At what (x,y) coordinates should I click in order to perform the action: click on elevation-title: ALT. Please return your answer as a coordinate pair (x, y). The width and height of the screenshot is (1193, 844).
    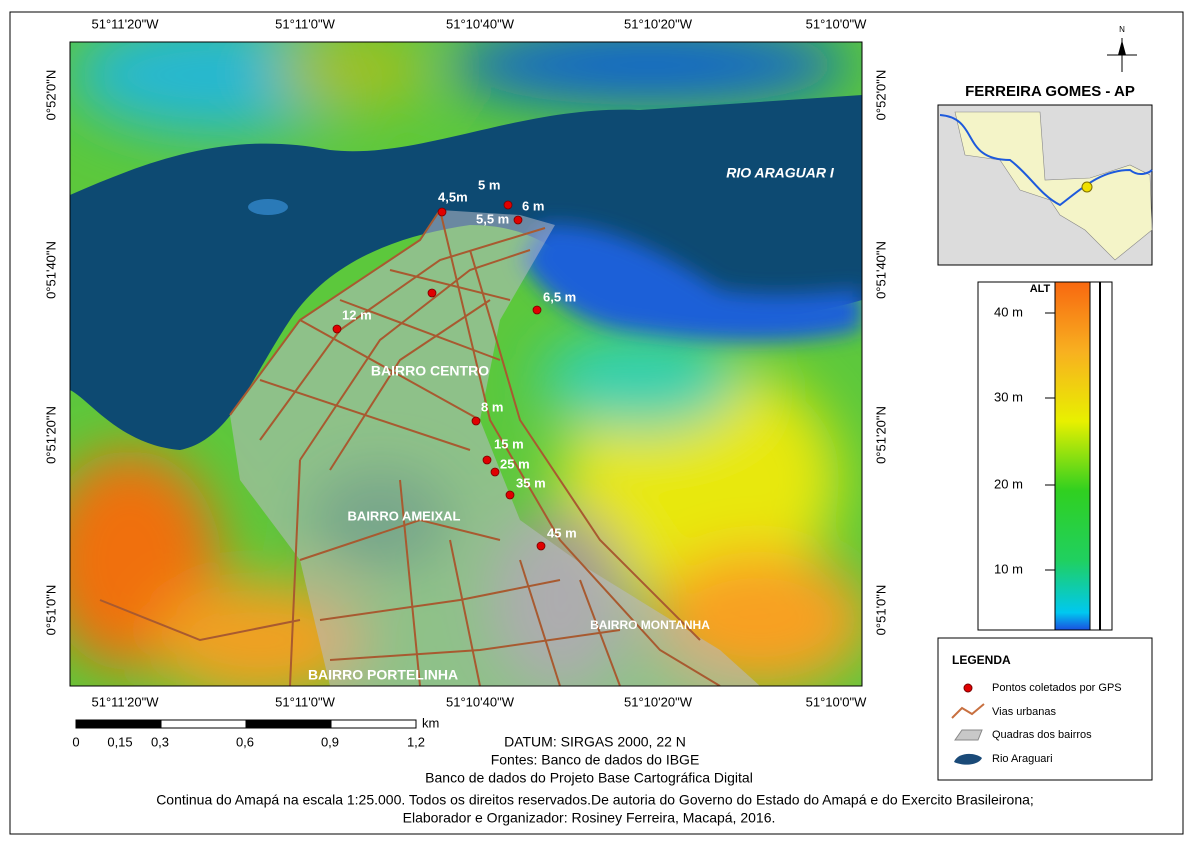
    Looking at the image, I should click on (1040, 289).